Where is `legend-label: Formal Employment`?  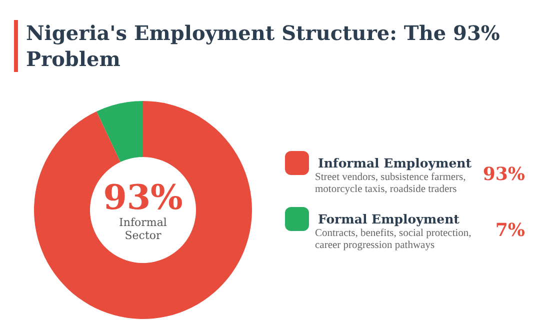 legend-label: Formal Employment is located at coordinates (389, 219).